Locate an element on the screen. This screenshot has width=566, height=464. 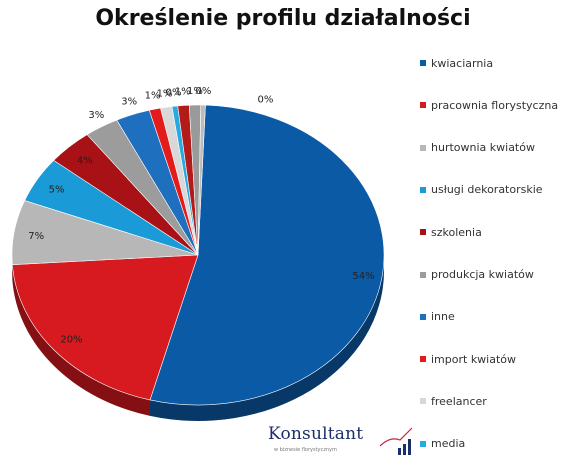
konsultant-logo: Konsultant w biznesie florystycznym is located at coordinates (343, 442).